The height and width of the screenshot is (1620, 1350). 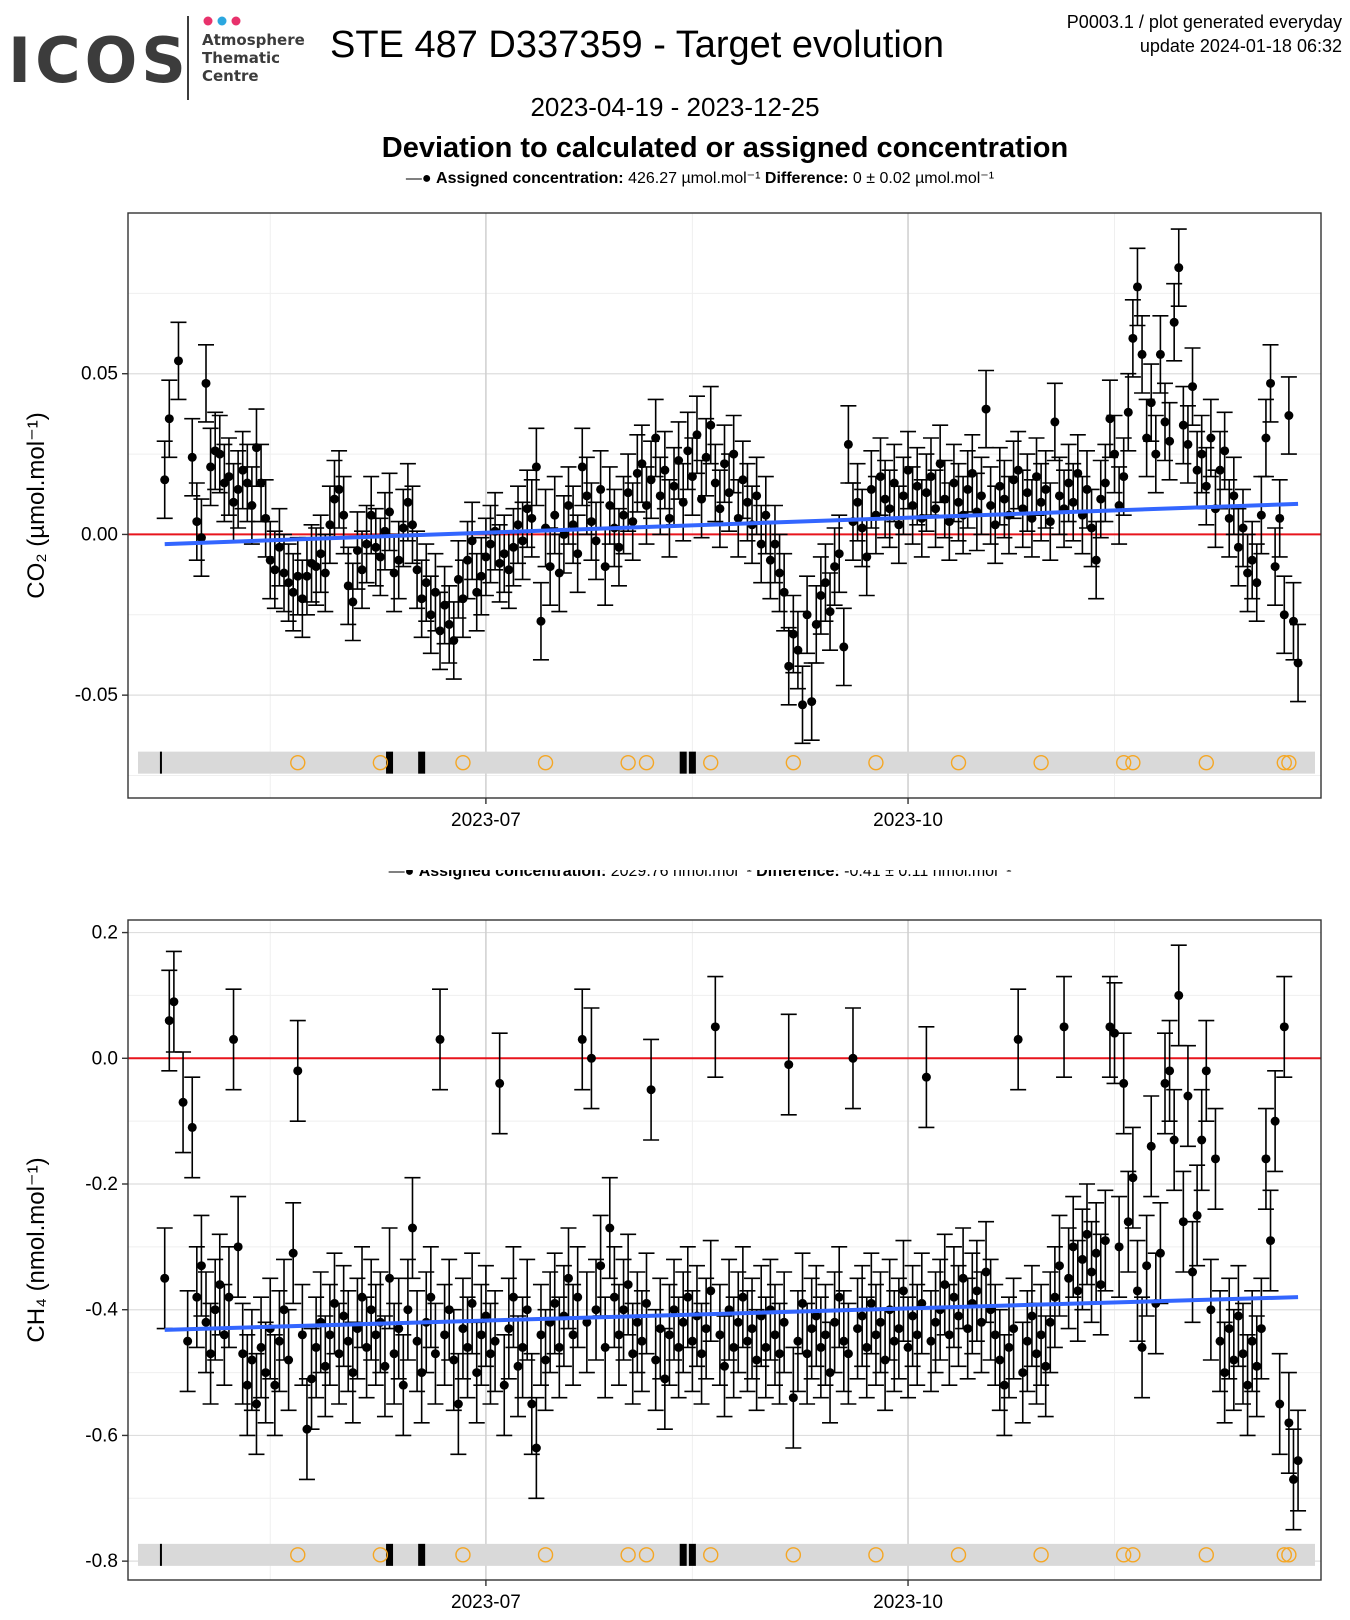 What do you see at coordinates (101, 1310) in the screenshot?
I see `y-tick-label: -0.4` at bounding box center [101, 1310].